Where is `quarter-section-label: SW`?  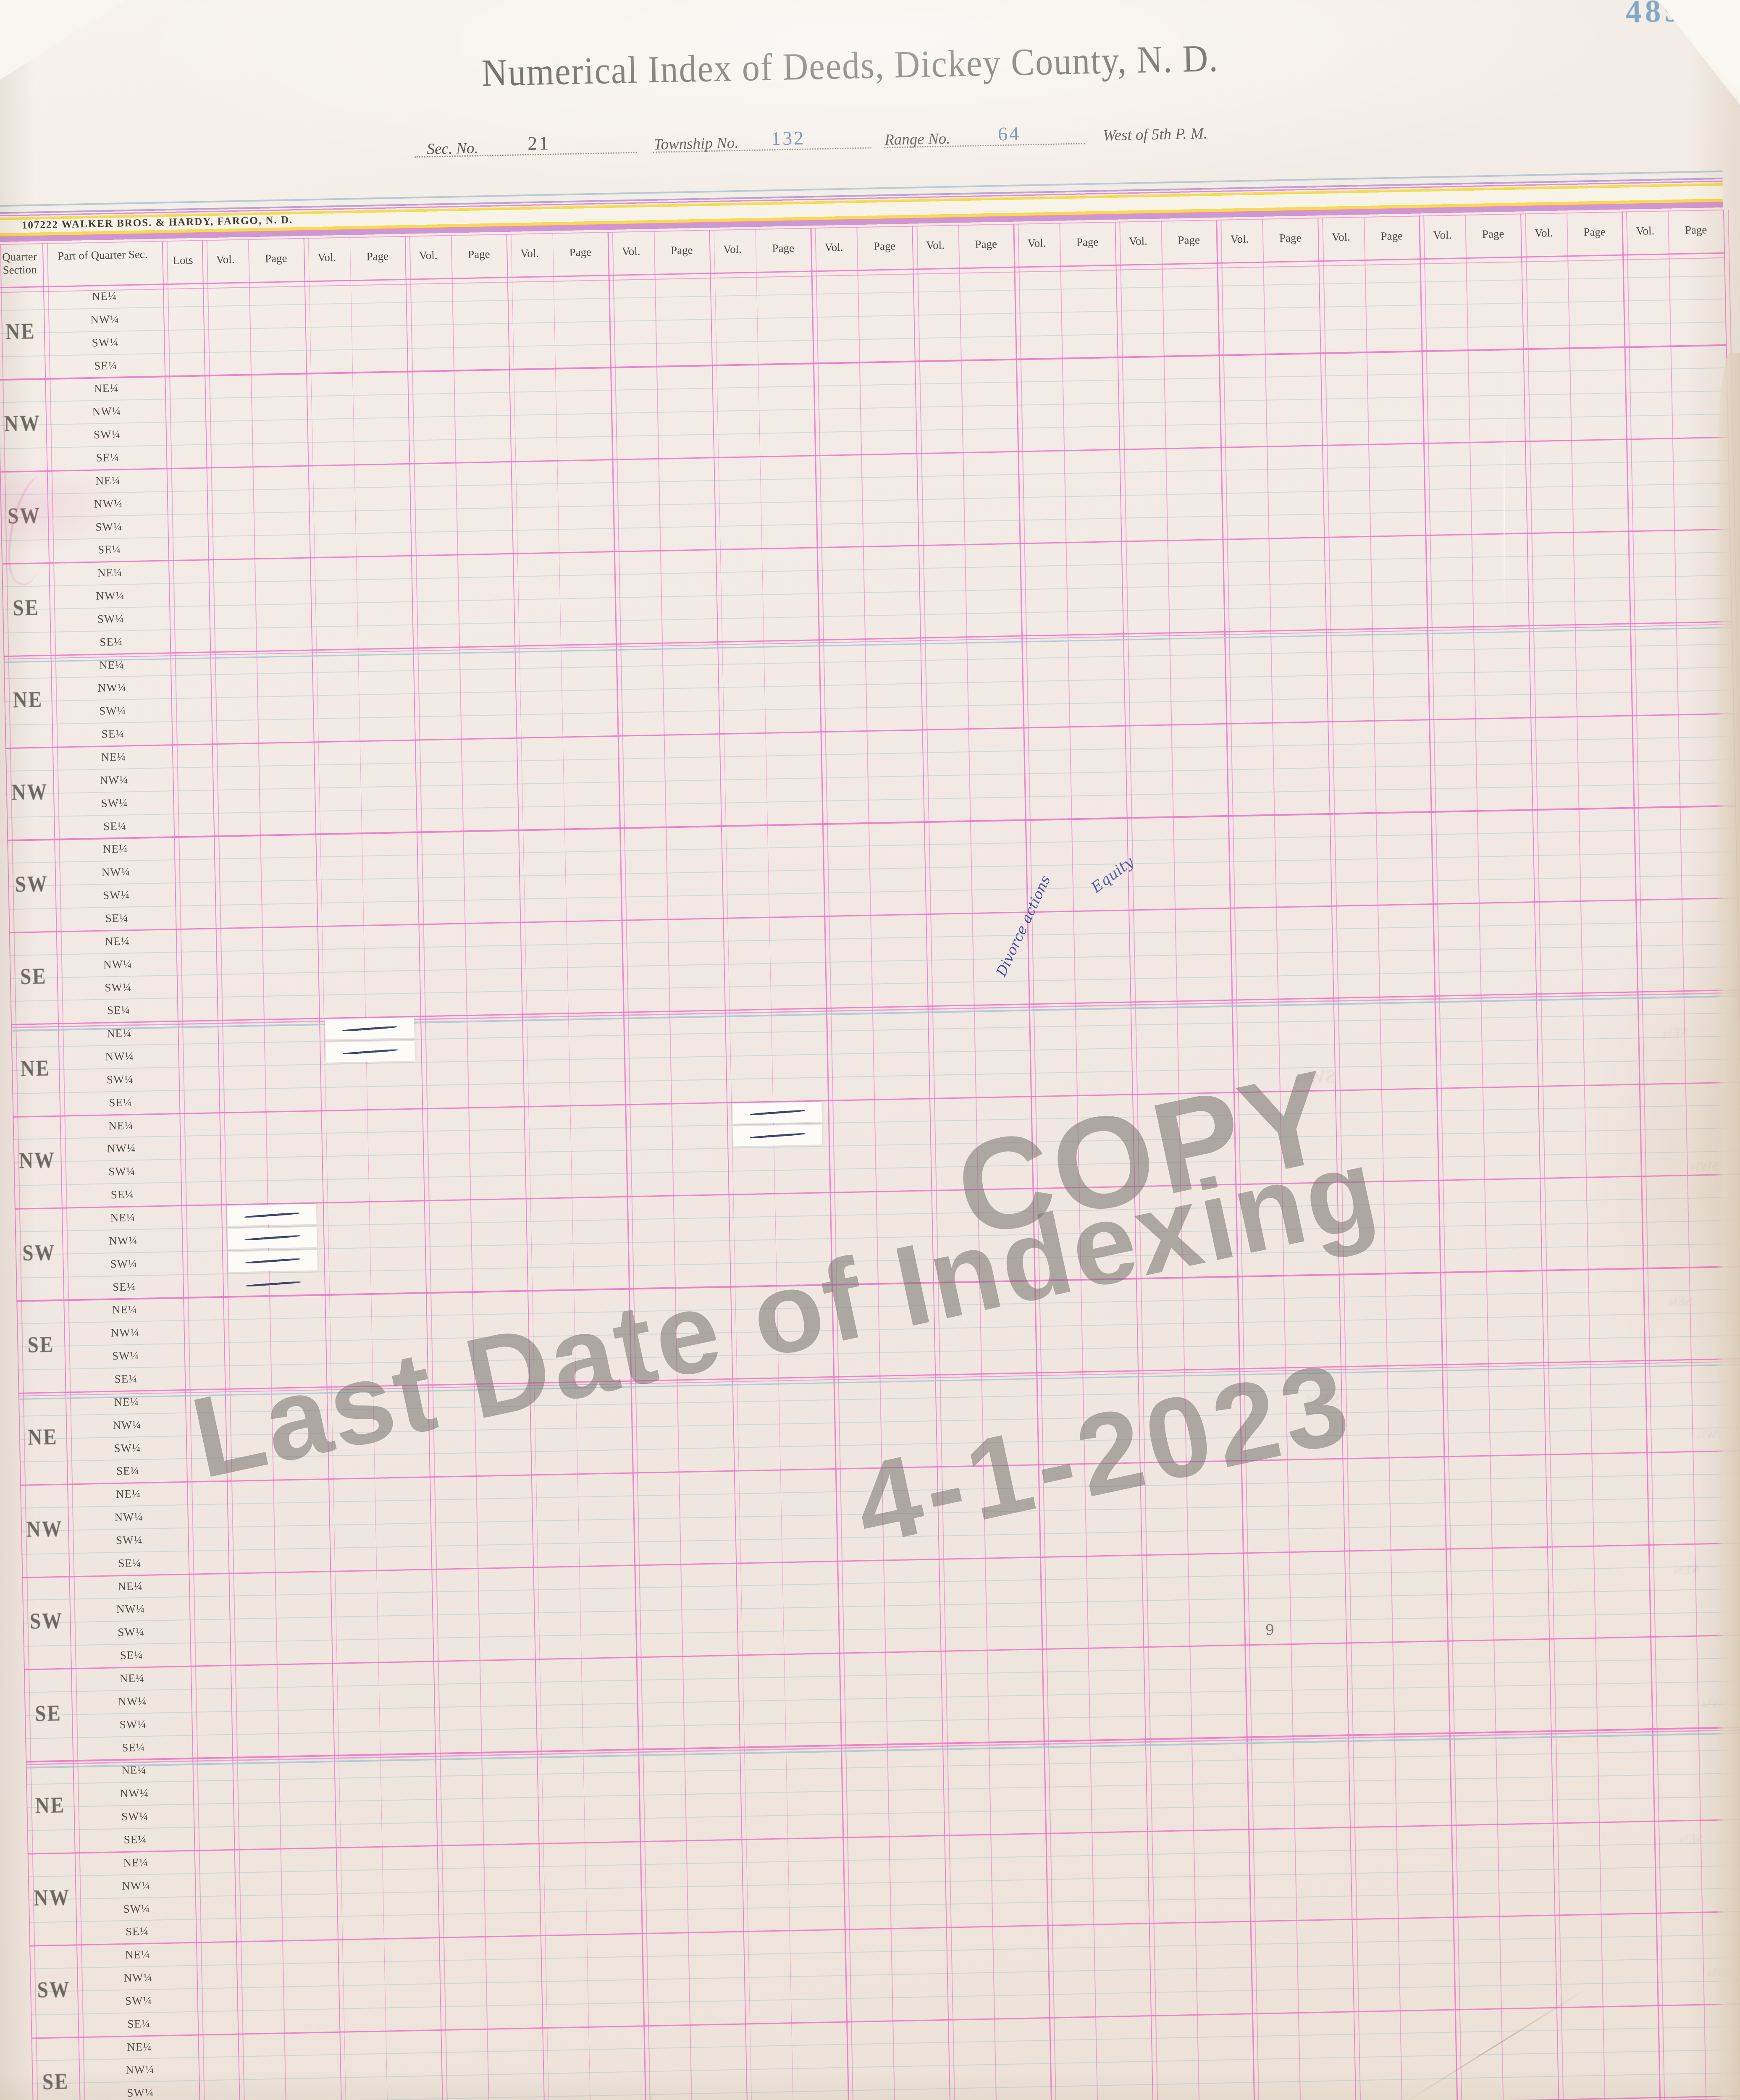
quarter-section-label: SW is located at coordinates (39, 1252).